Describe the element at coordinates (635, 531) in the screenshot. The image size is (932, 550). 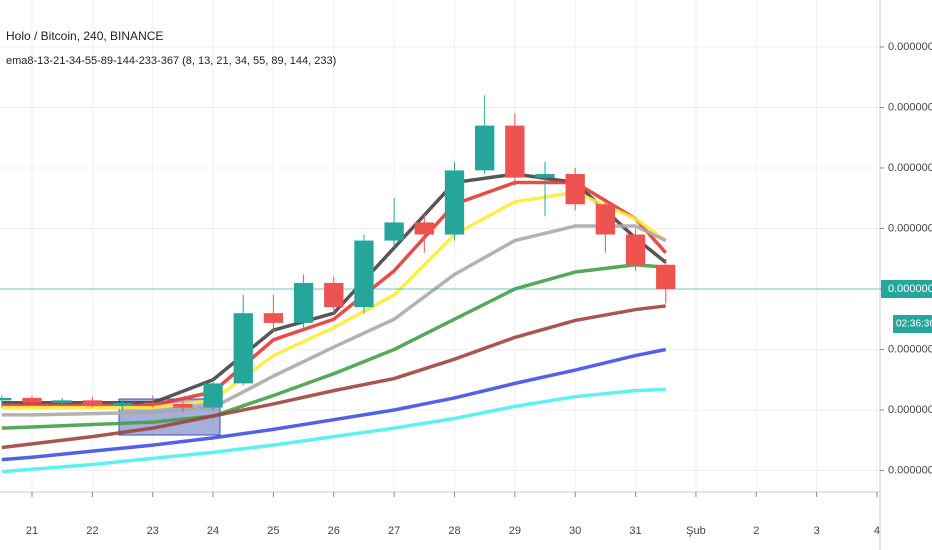
I see `x-tick-label: 31` at that location.